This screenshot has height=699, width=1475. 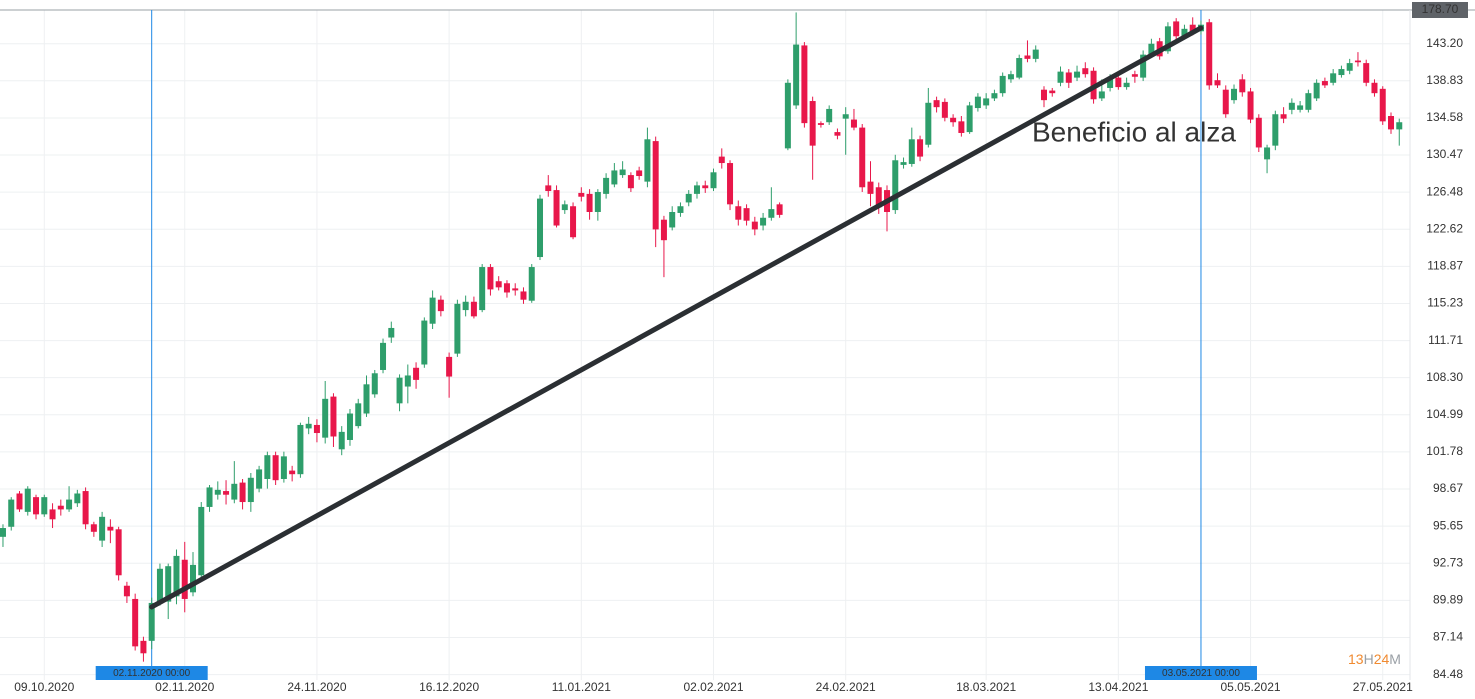 I want to click on annotation: Beneficio al alza, so click(x=1134, y=131).